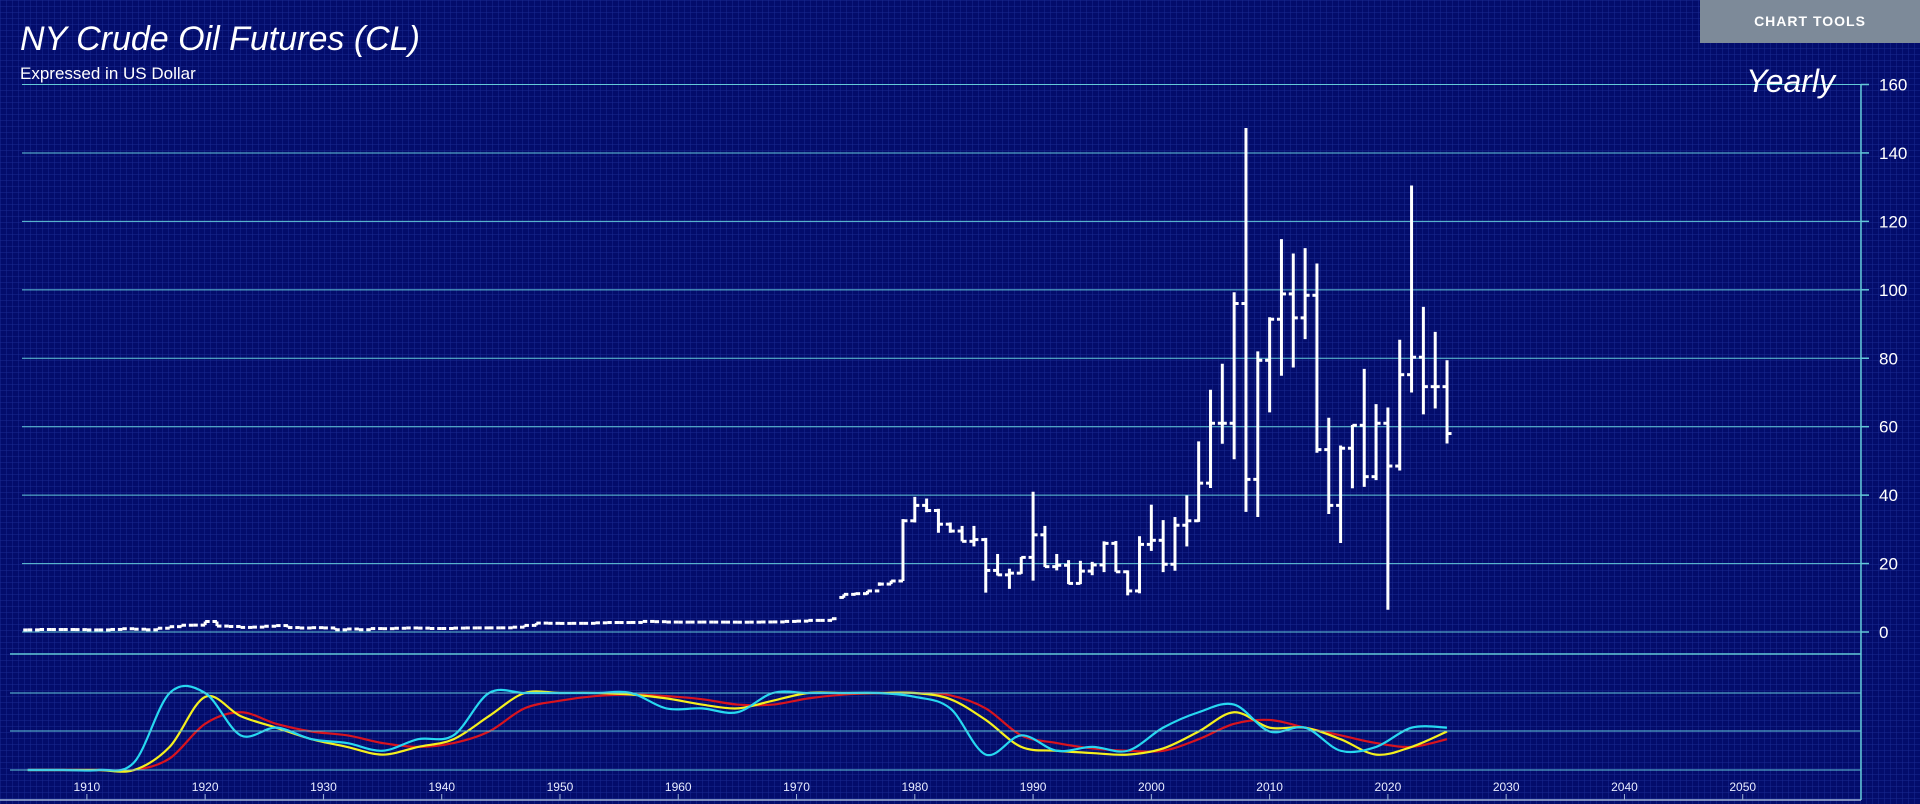 This screenshot has width=1920, height=804. What do you see at coordinates (796, 787) in the screenshot?
I see `x-tick-label: 1970` at bounding box center [796, 787].